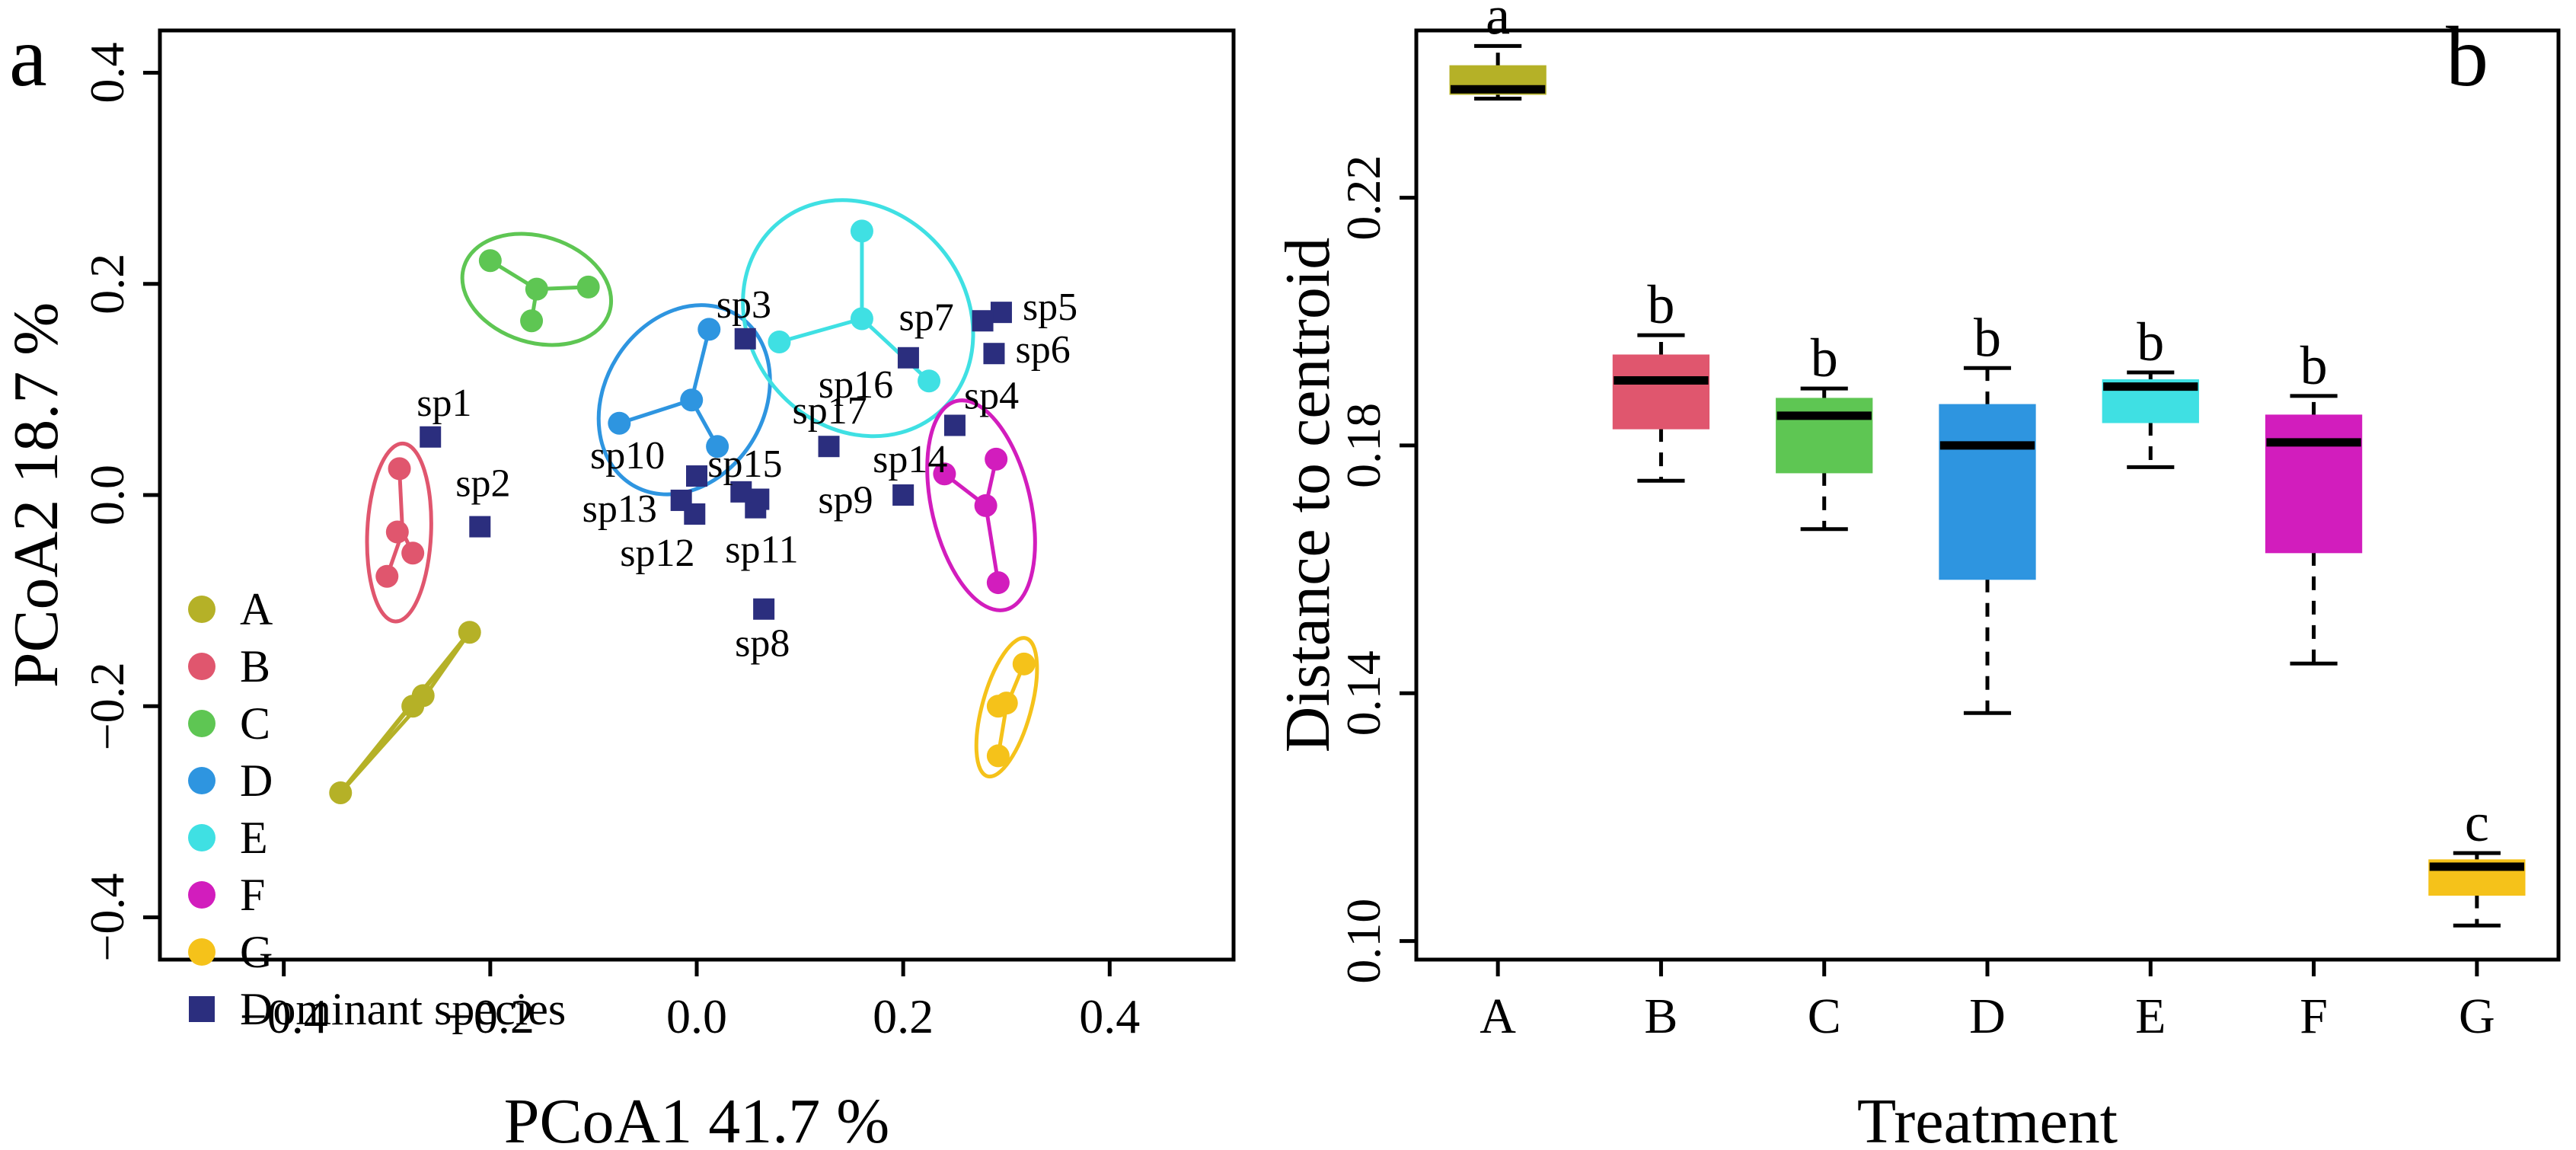  I want to click on species-label: sp7, so click(926, 317).